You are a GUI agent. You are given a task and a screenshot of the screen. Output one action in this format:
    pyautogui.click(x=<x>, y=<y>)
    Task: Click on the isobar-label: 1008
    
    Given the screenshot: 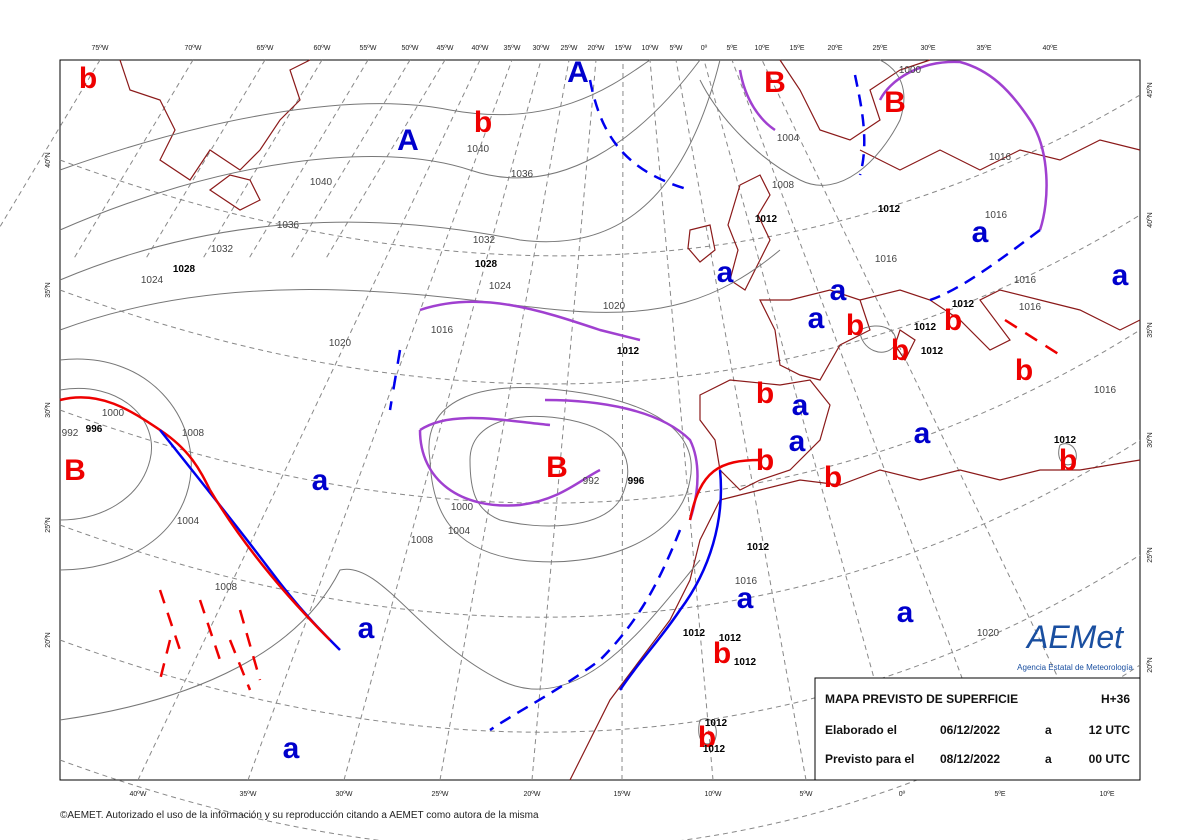 What is the action you would take?
    pyautogui.click(x=422, y=540)
    